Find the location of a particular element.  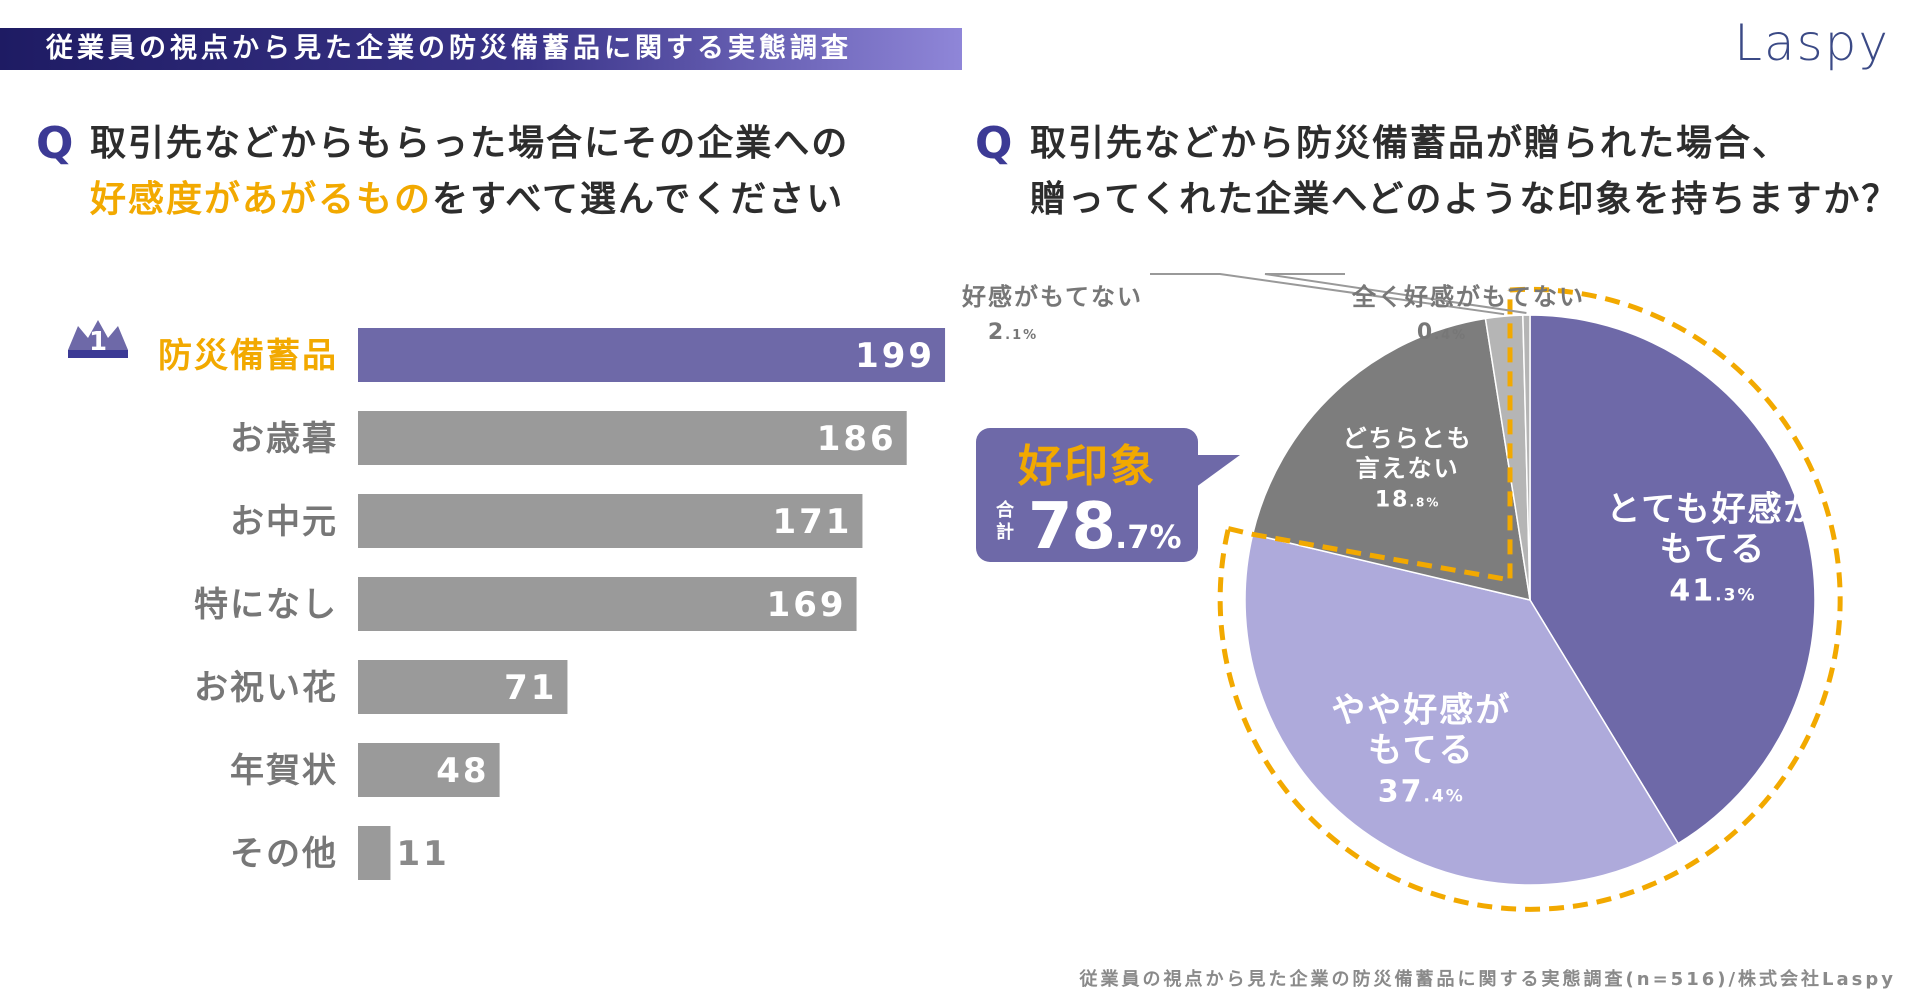

left-question-highlight: 好感度があがるもの is located at coordinates (261, 199).